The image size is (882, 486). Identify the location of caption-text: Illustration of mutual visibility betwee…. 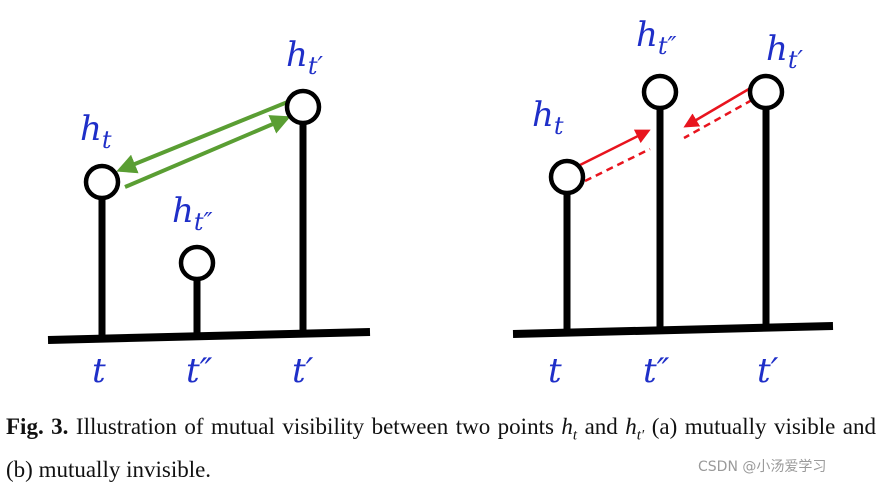
(314, 426).